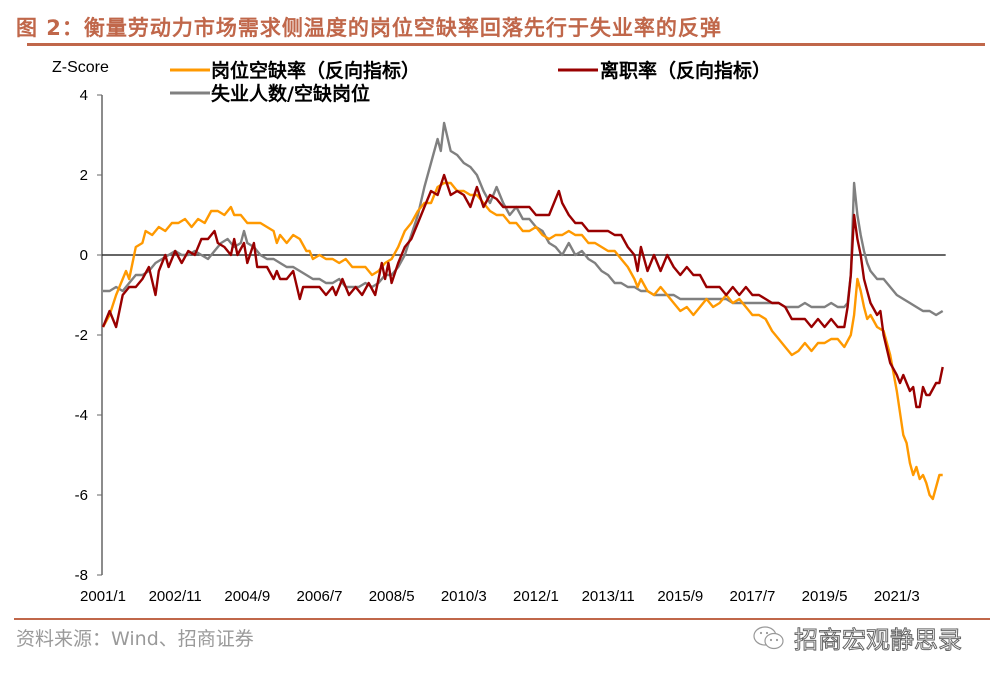  What do you see at coordinates (135, 639) in the screenshot?
I see `source-note: 资料来源：Wind、招商证券` at bounding box center [135, 639].